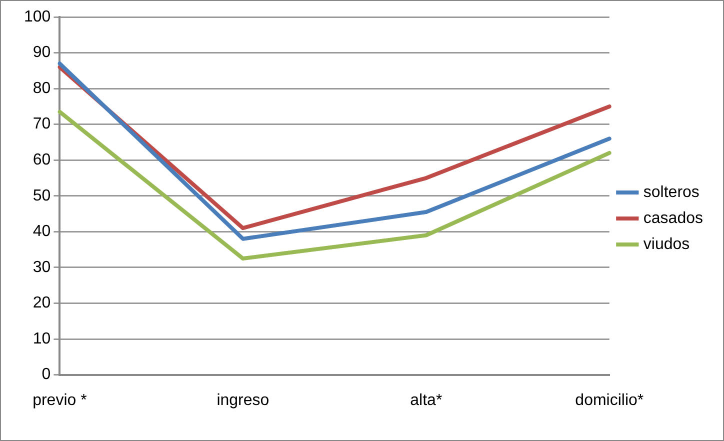 The image size is (724, 441). Describe the element at coordinates (59, 400) in the screenshot. I see `x-tick-label: previo *` at that location.